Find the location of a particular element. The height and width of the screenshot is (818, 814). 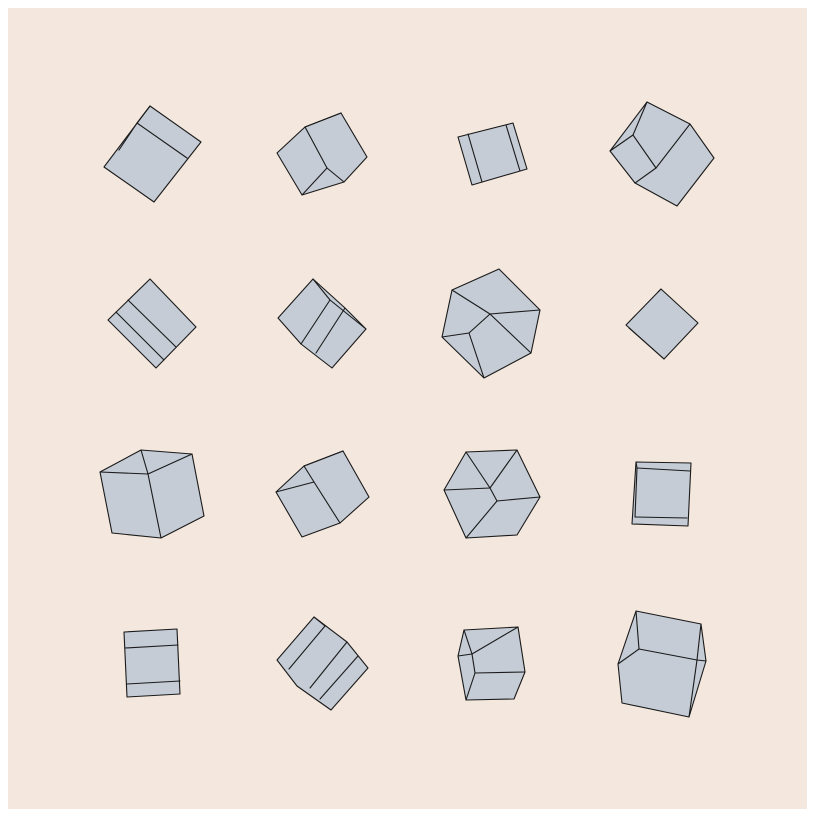

cube-r2-c4 is located at coordinates (662, 324).